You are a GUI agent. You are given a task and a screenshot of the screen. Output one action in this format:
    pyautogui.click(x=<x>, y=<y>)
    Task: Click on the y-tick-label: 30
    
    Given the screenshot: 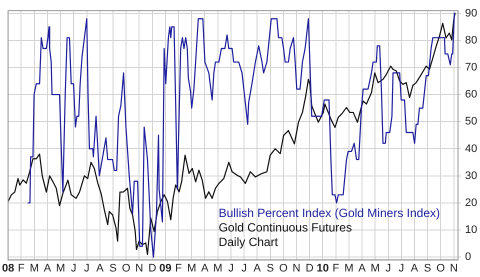 What is the action you would take?
    pyautogui.click(x=471, y=176)
    